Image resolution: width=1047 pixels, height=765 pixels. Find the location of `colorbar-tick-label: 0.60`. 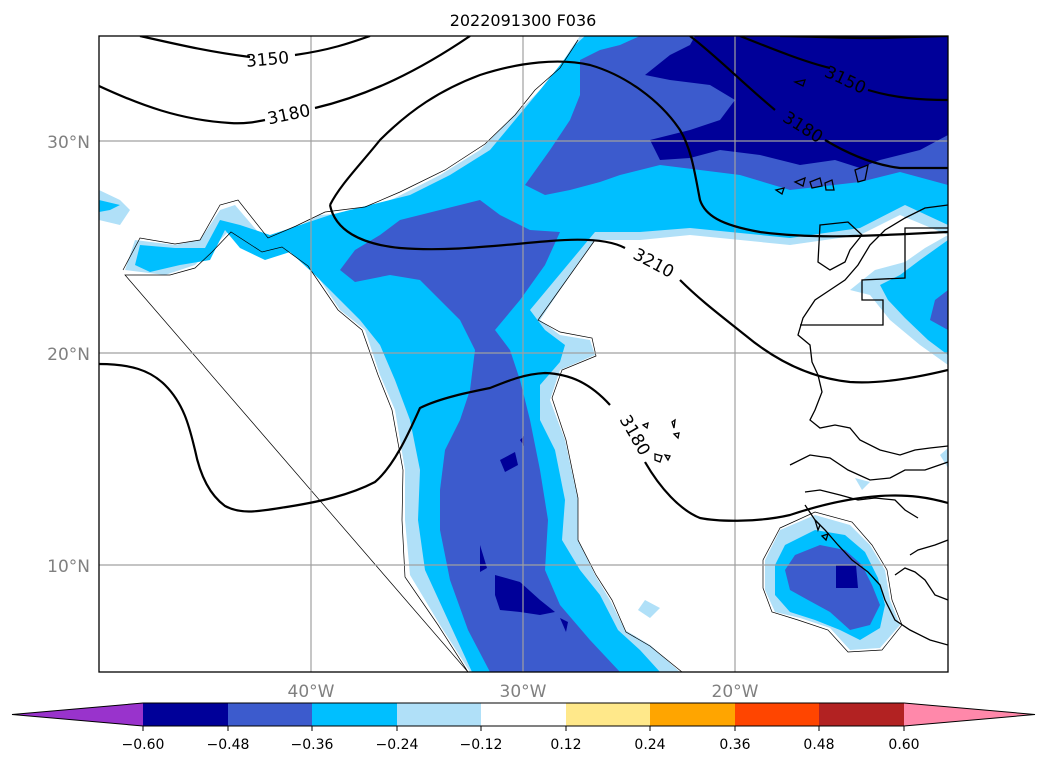

colorbar-tick-label: 0.60 is located at coordinates (903, 745).